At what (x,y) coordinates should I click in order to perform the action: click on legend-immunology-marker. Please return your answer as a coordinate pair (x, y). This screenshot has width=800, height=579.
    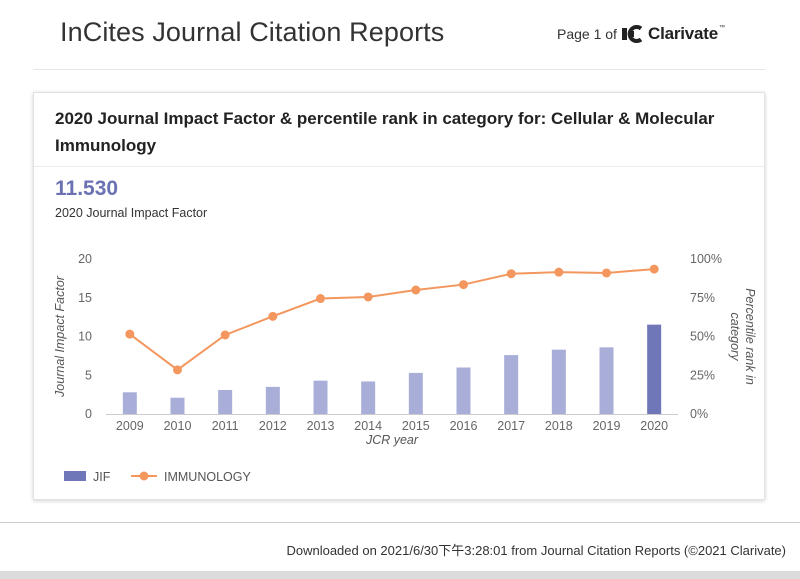
    Looking at the image, I should click on (144, 476).